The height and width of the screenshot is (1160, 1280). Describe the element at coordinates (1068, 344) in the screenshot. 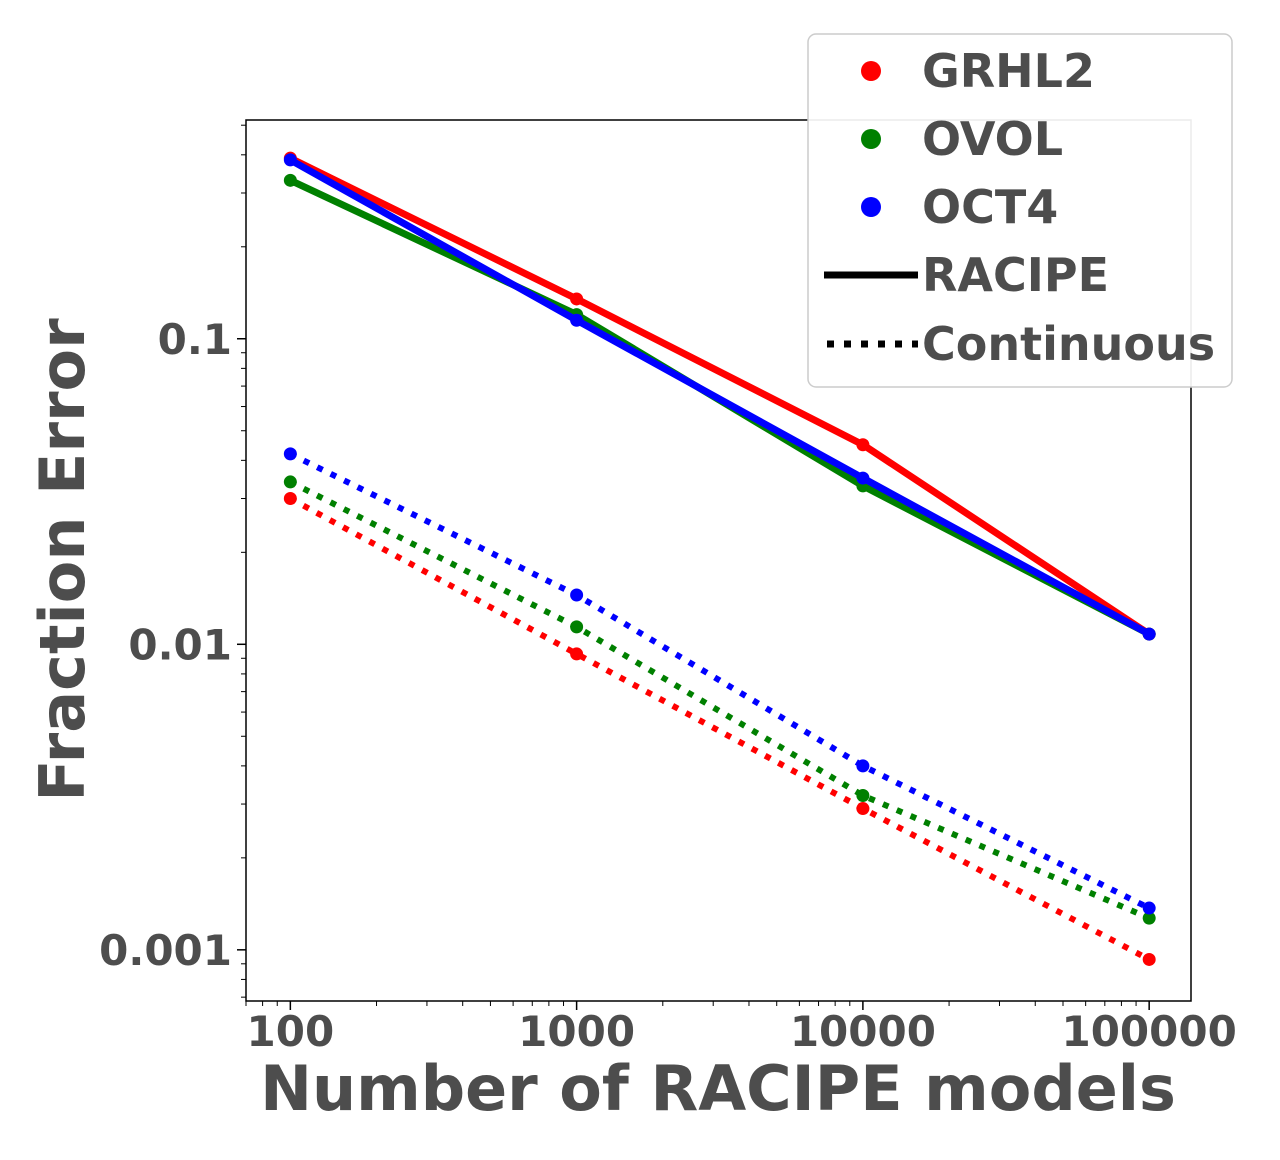

I see `legend-label: Continuous` at that location.